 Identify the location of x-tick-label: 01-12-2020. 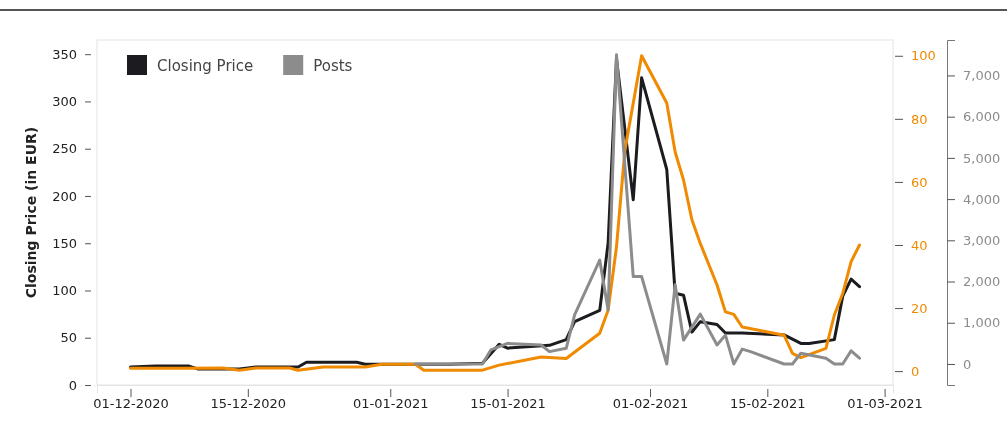
(131, 404).